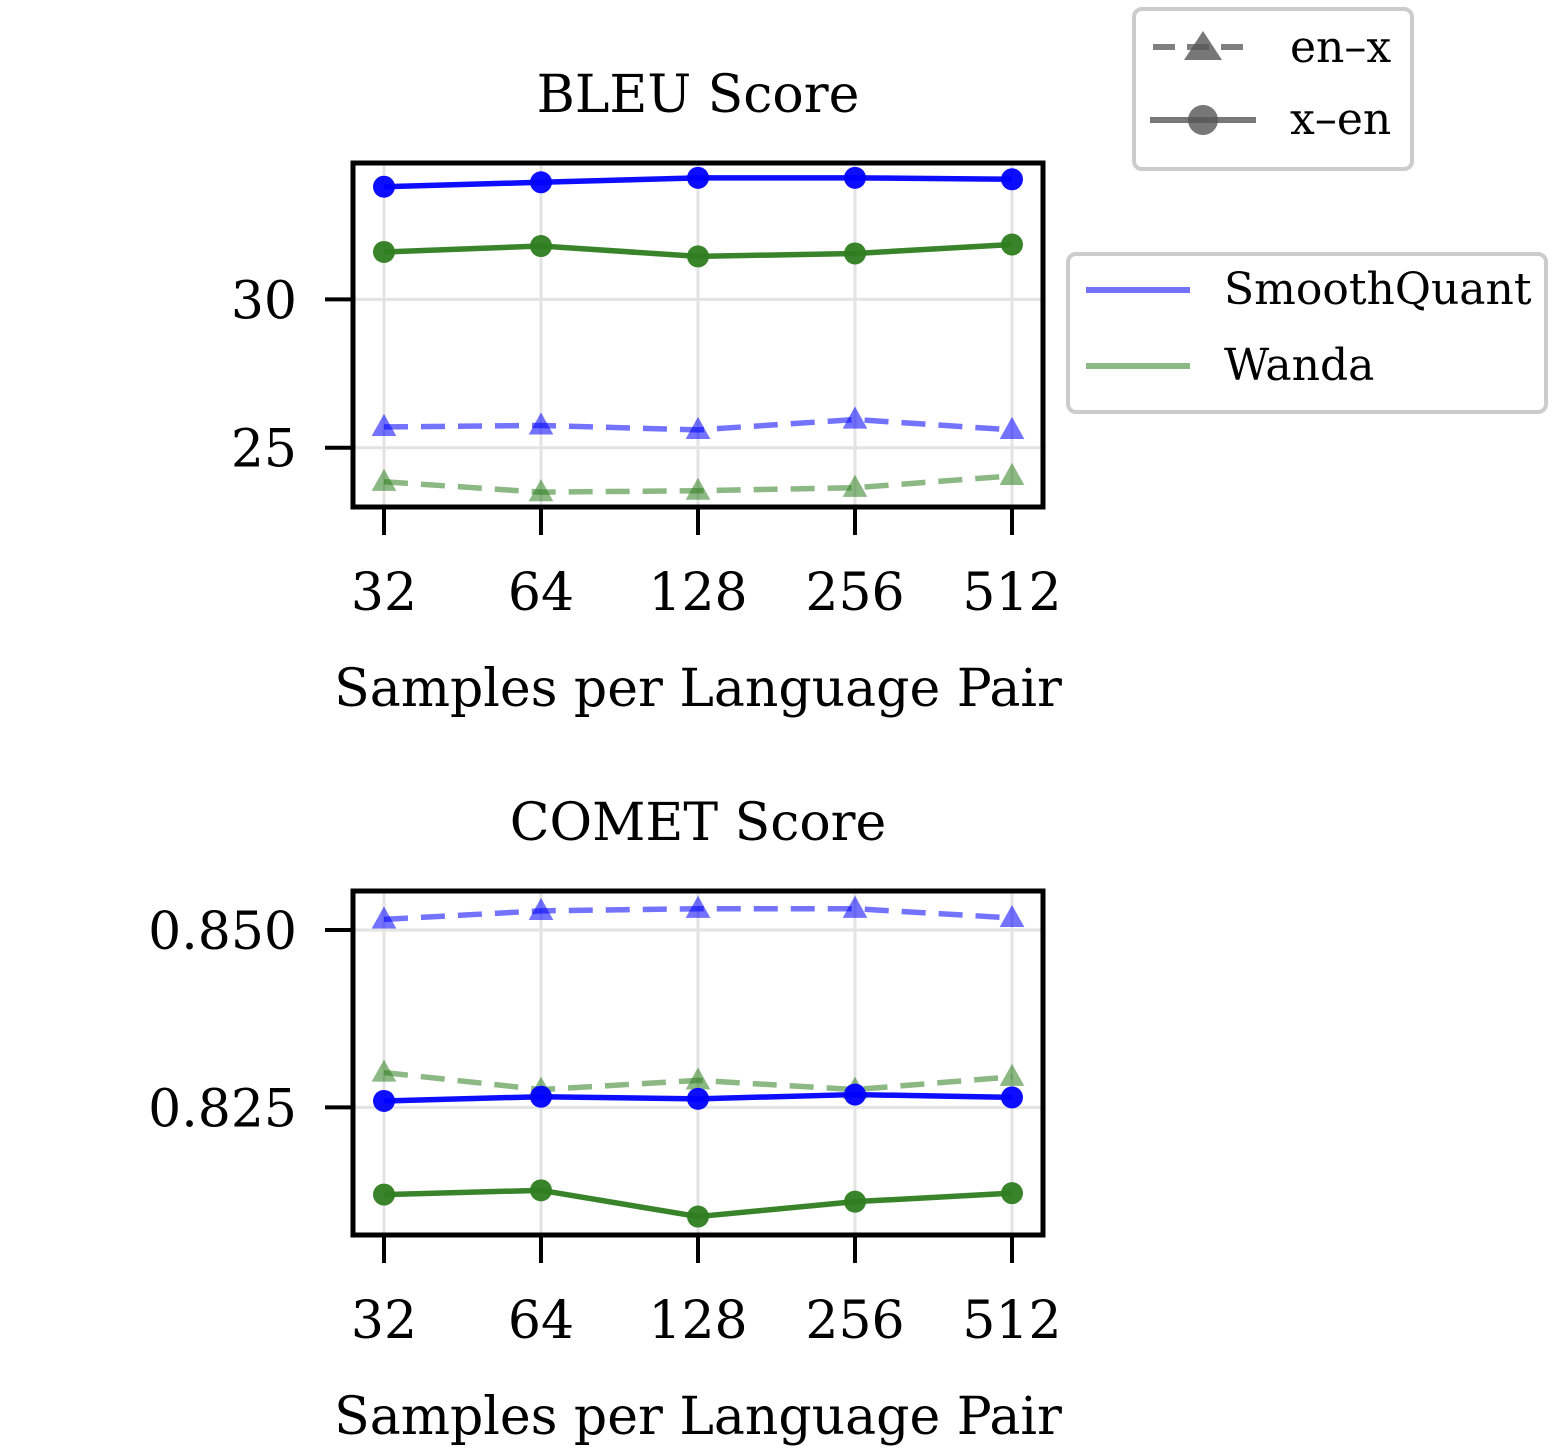 The width and height of the screenshot is (1554, 1456). What do you see at coordinates (698, 95) in the screenshot?
I see `bleu-score-title: BLEU Score` at bounding box center [698, 95].